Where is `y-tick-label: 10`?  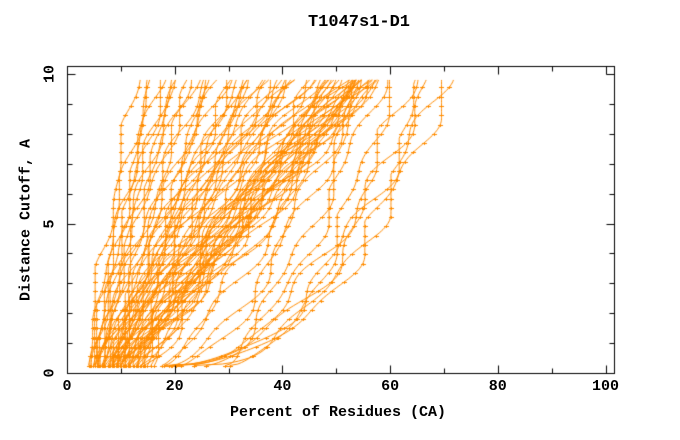
y-tick-label: 10 is located at coordinates (50, 74).